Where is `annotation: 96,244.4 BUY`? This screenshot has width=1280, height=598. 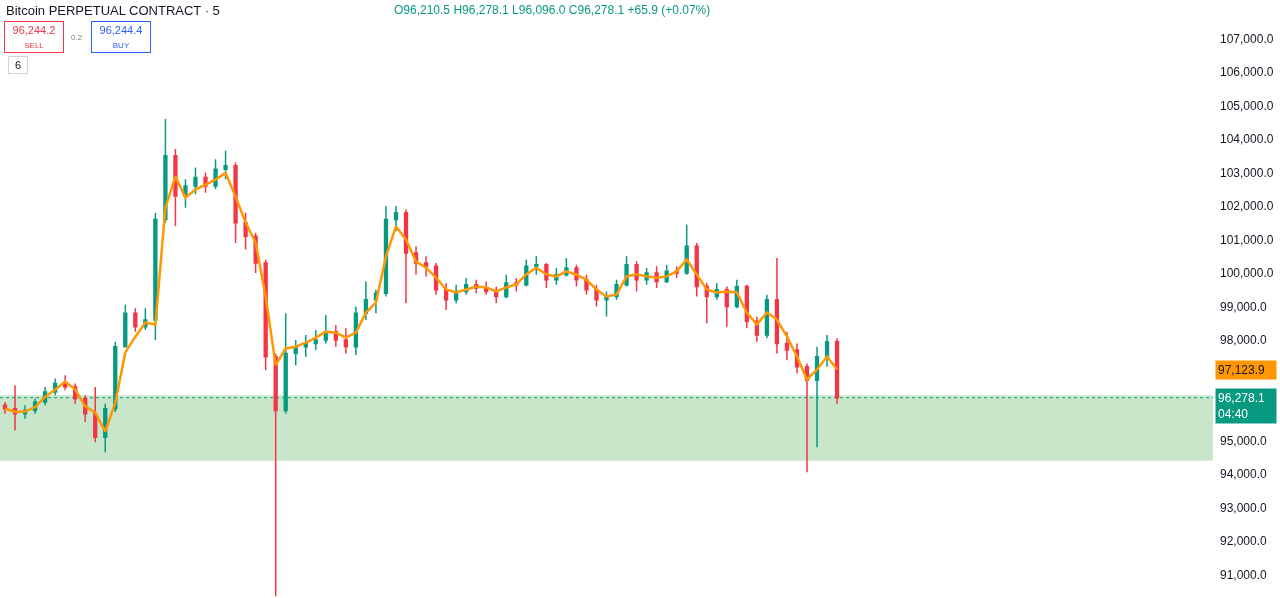
annotation: 96,244.4 BUY is located at coordinates (121, 37).